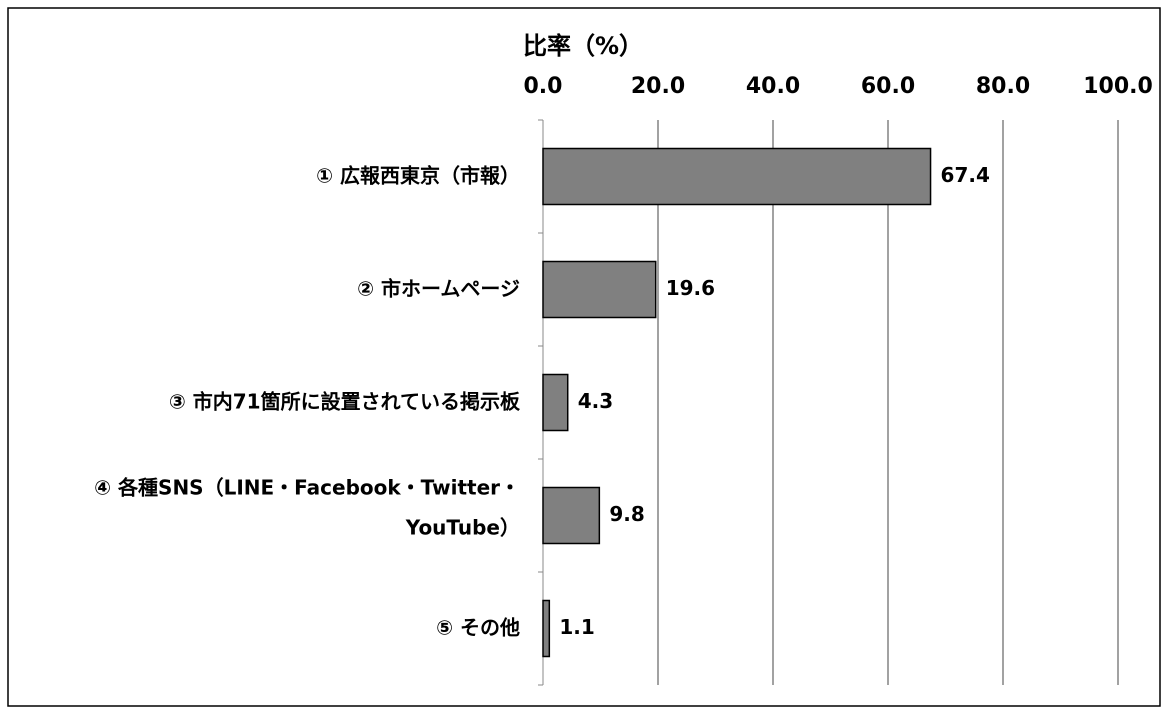 This screenshot has height=708, width=1168. I want to click on y-tick-label: ③ 市内71箇所に設置されている掲示板, so click(345, 401).